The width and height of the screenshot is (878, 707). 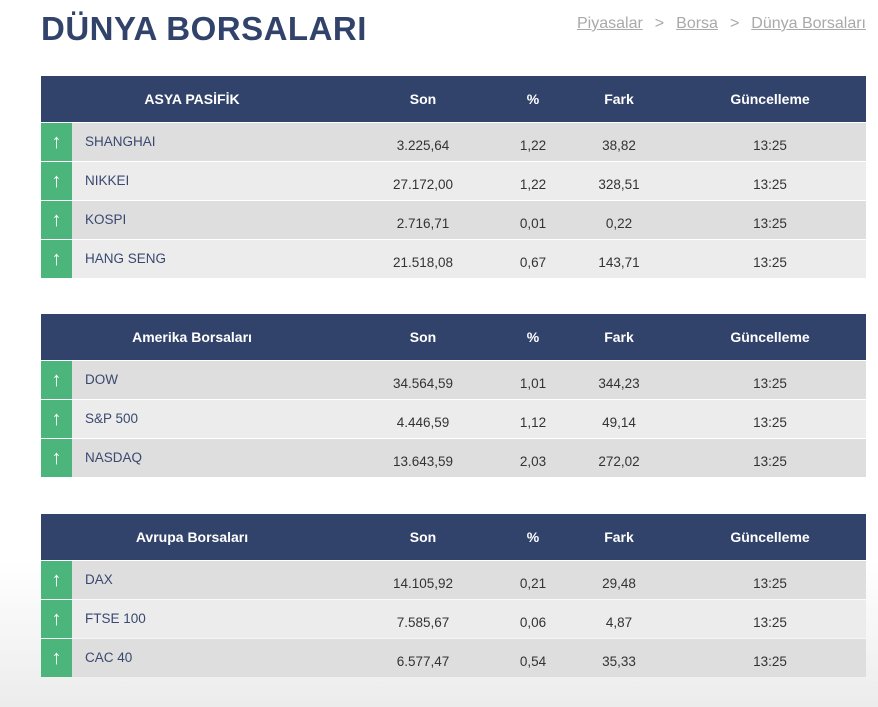 What do you see at coordinates (423, 223) in the screenshot?
I see `son-value: 2.716,71` at bounding box center [423, 223].